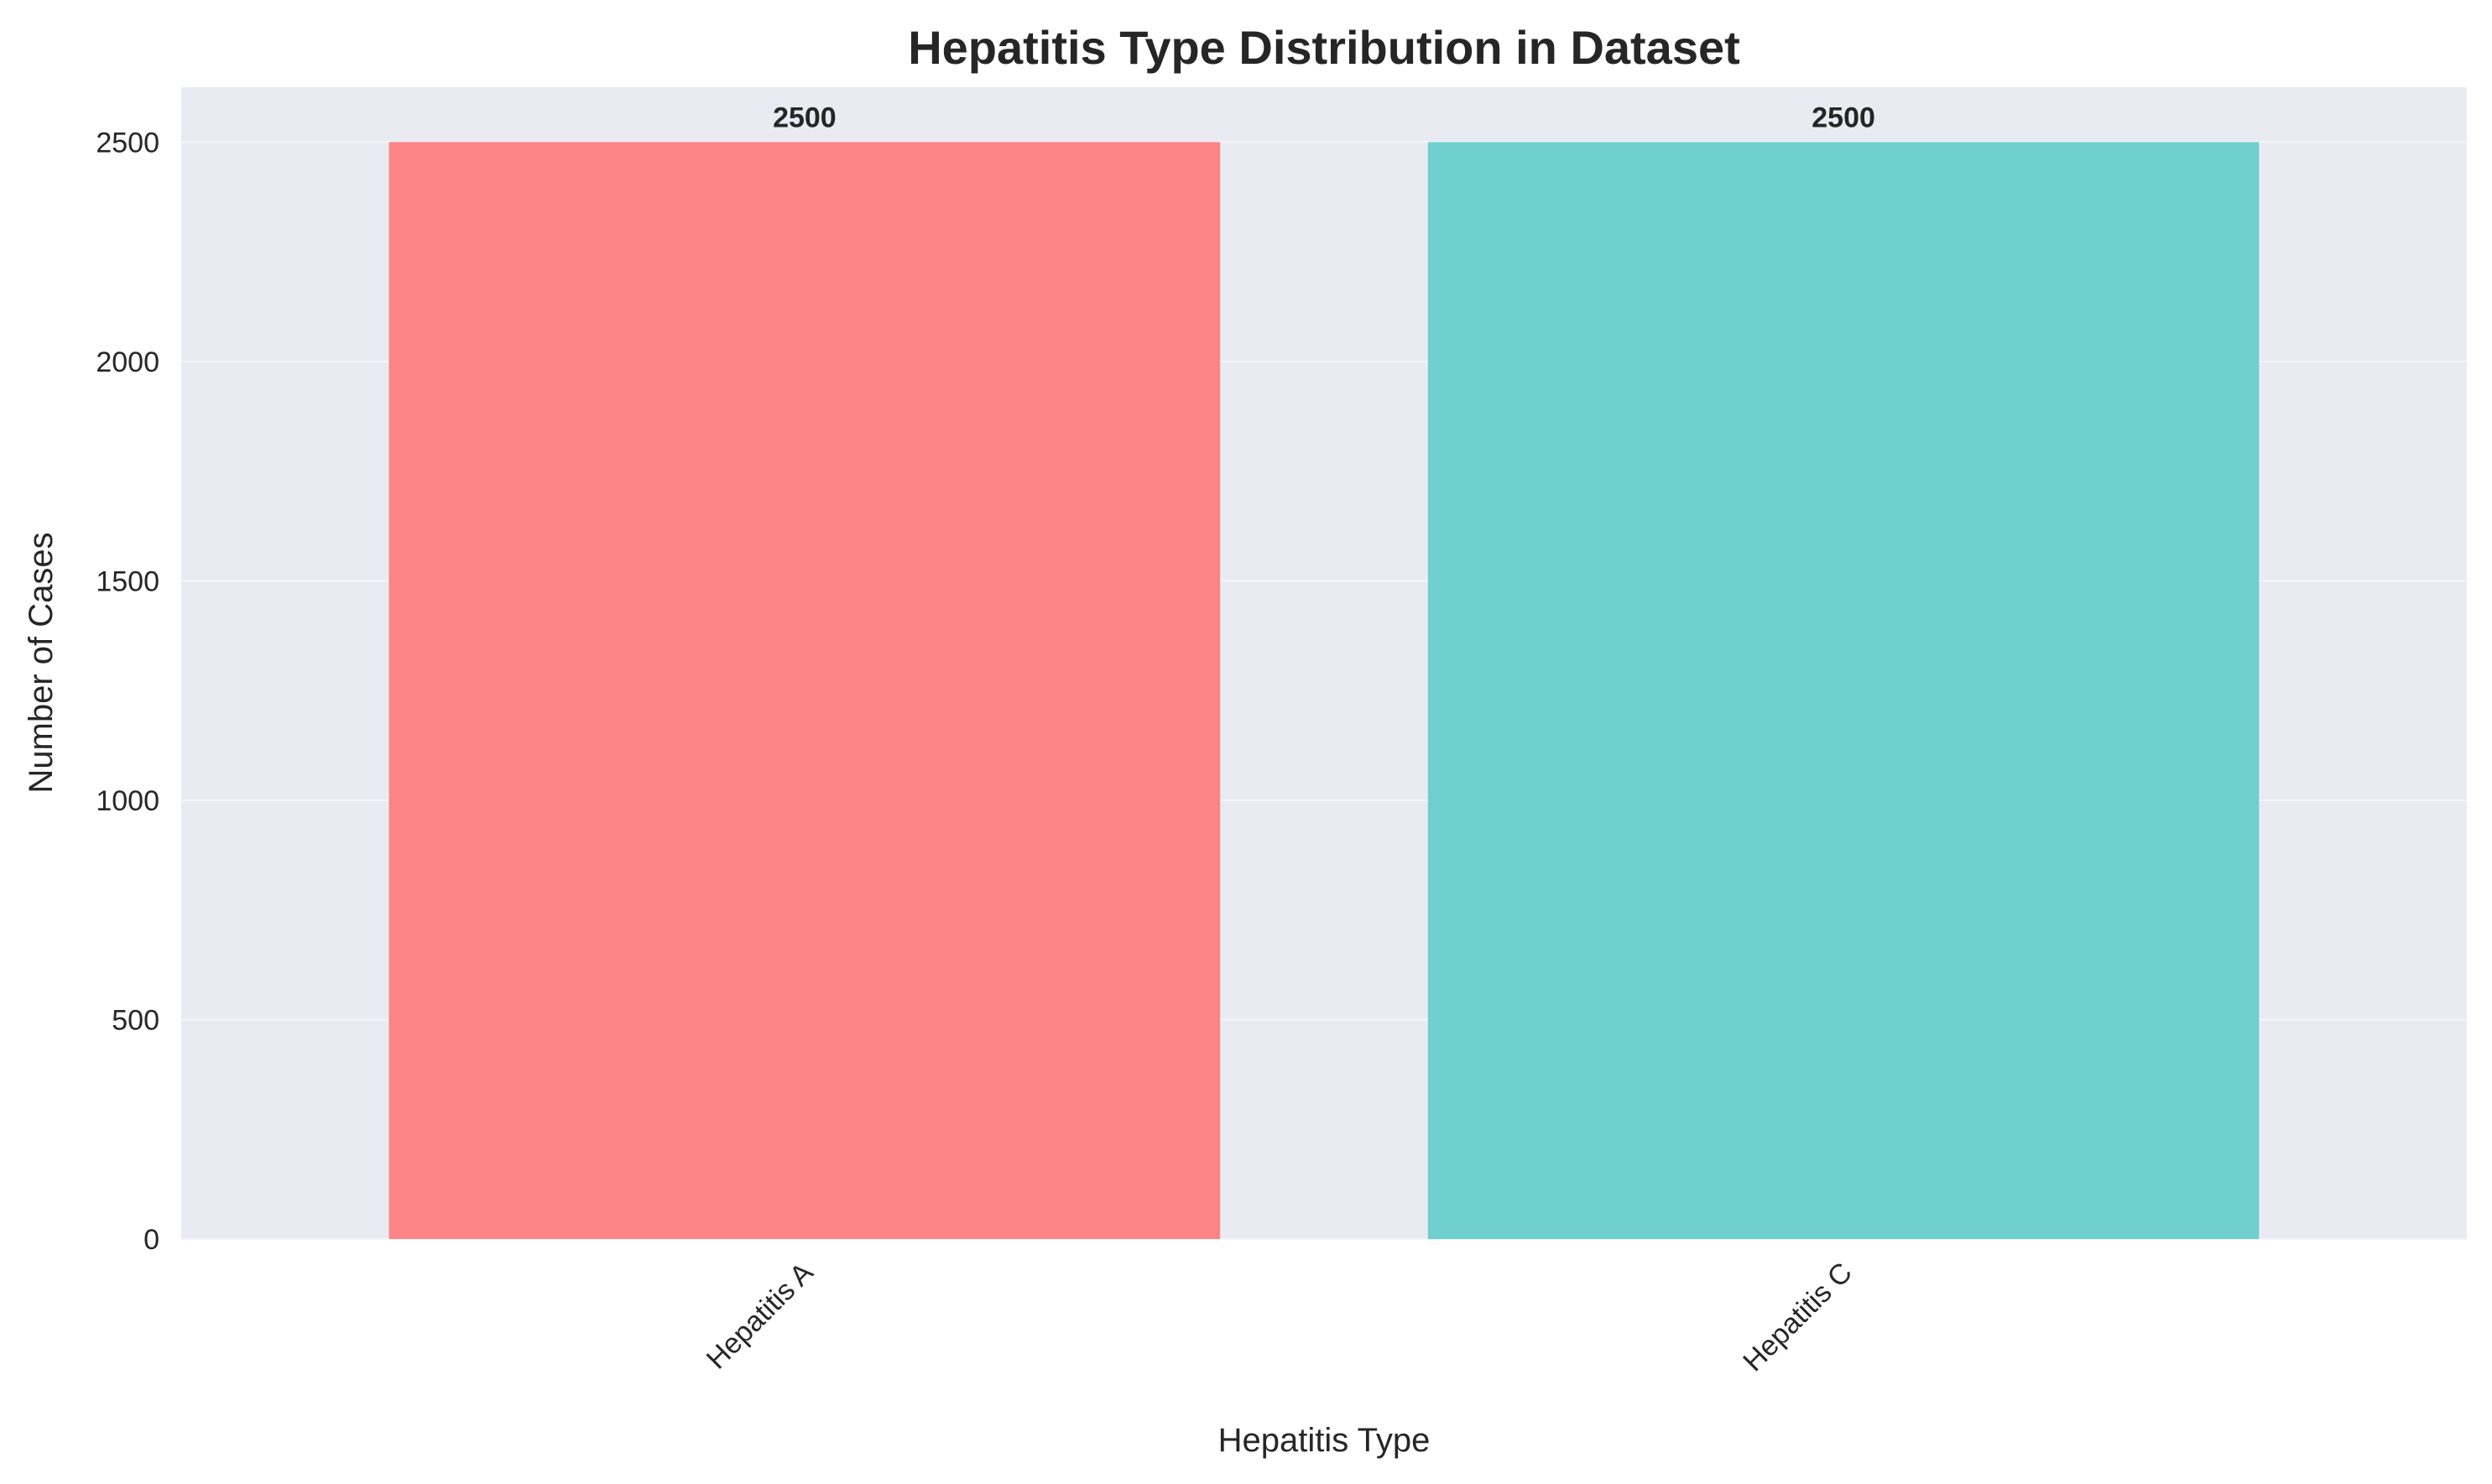 The width and height of the screenshot is (2492, 1484). Describe the element at coordinates (1325, 1440) in the screenshot. I see `x-axis-label: Hepatitis Type` at that location.